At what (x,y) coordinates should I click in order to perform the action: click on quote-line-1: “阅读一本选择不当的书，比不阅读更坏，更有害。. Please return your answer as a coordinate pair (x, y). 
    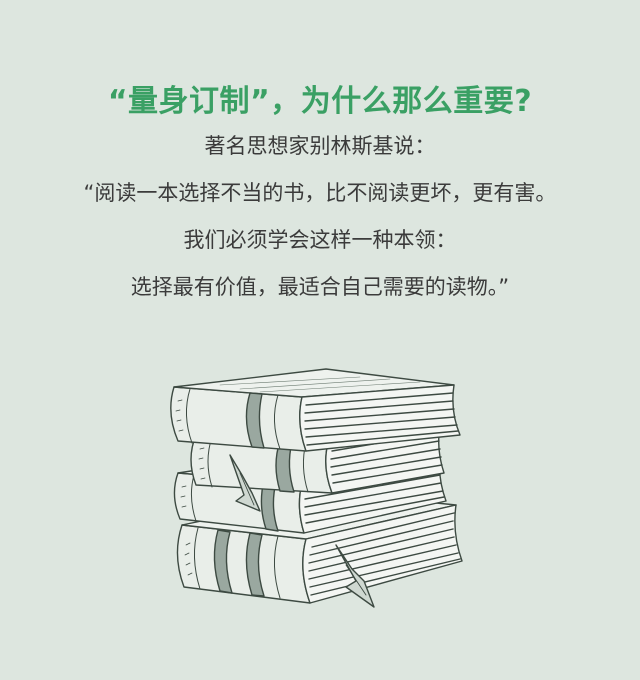
    Looking at the image, I should click on (320, 193).